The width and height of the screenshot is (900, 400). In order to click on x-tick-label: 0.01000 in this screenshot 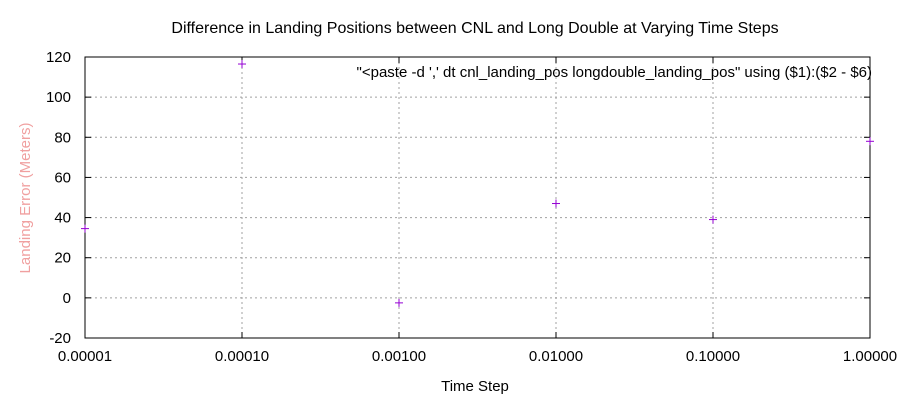, I will do `click(556, 356)`.